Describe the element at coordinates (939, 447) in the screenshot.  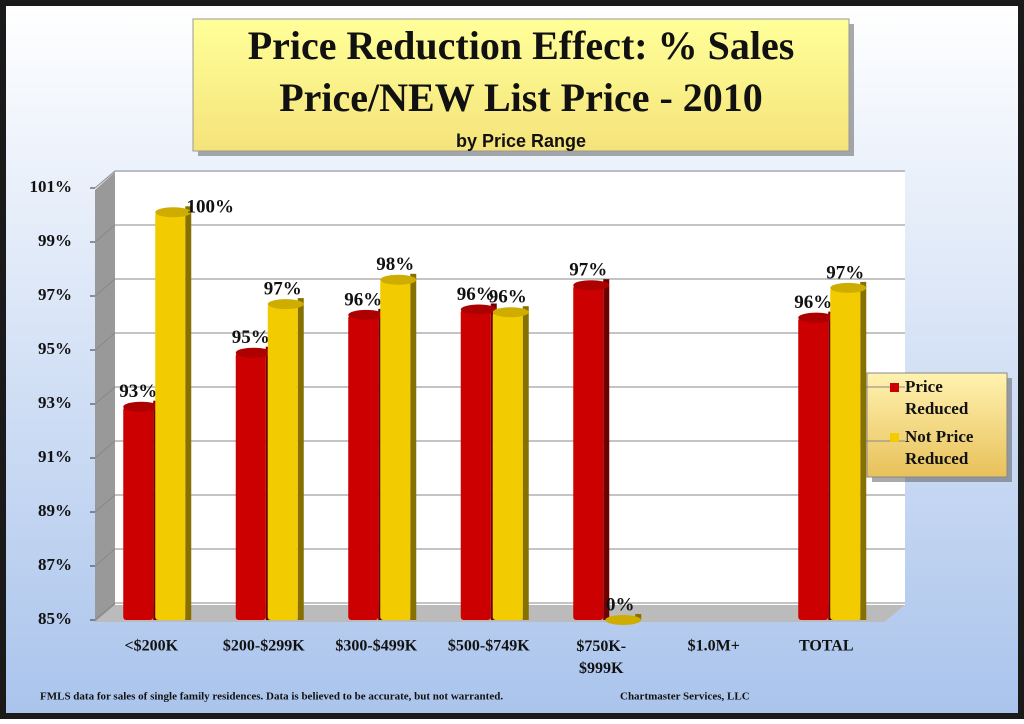
I see `legend-label: Not Price Reduced` at that location.